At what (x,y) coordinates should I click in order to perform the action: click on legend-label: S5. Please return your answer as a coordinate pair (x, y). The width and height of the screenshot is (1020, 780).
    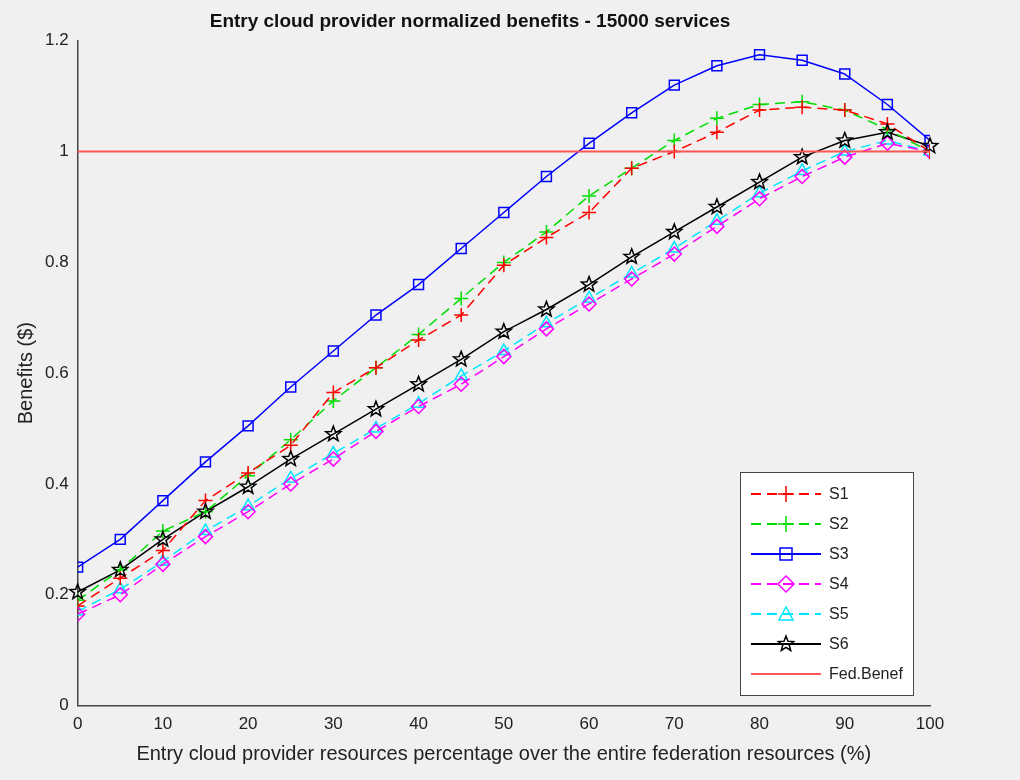
    Looking at the image, I should click on (839, 613).